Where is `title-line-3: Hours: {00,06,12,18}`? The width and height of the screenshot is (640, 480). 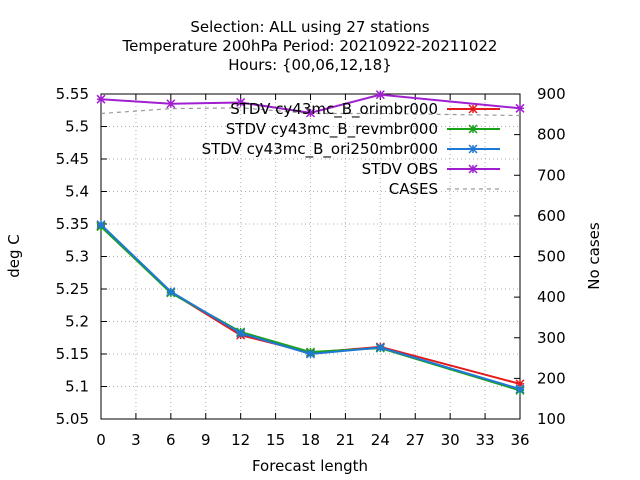
title-line-3: Hours: {00,06,12,18} is located at coordinates (310, 65).